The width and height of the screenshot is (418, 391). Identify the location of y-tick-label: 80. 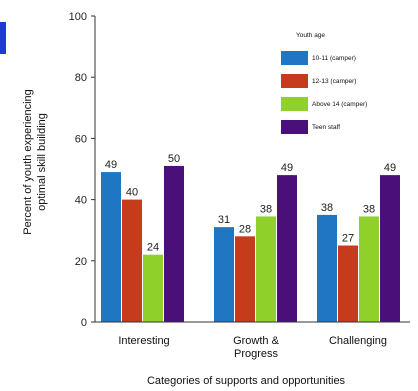
(81, 78).